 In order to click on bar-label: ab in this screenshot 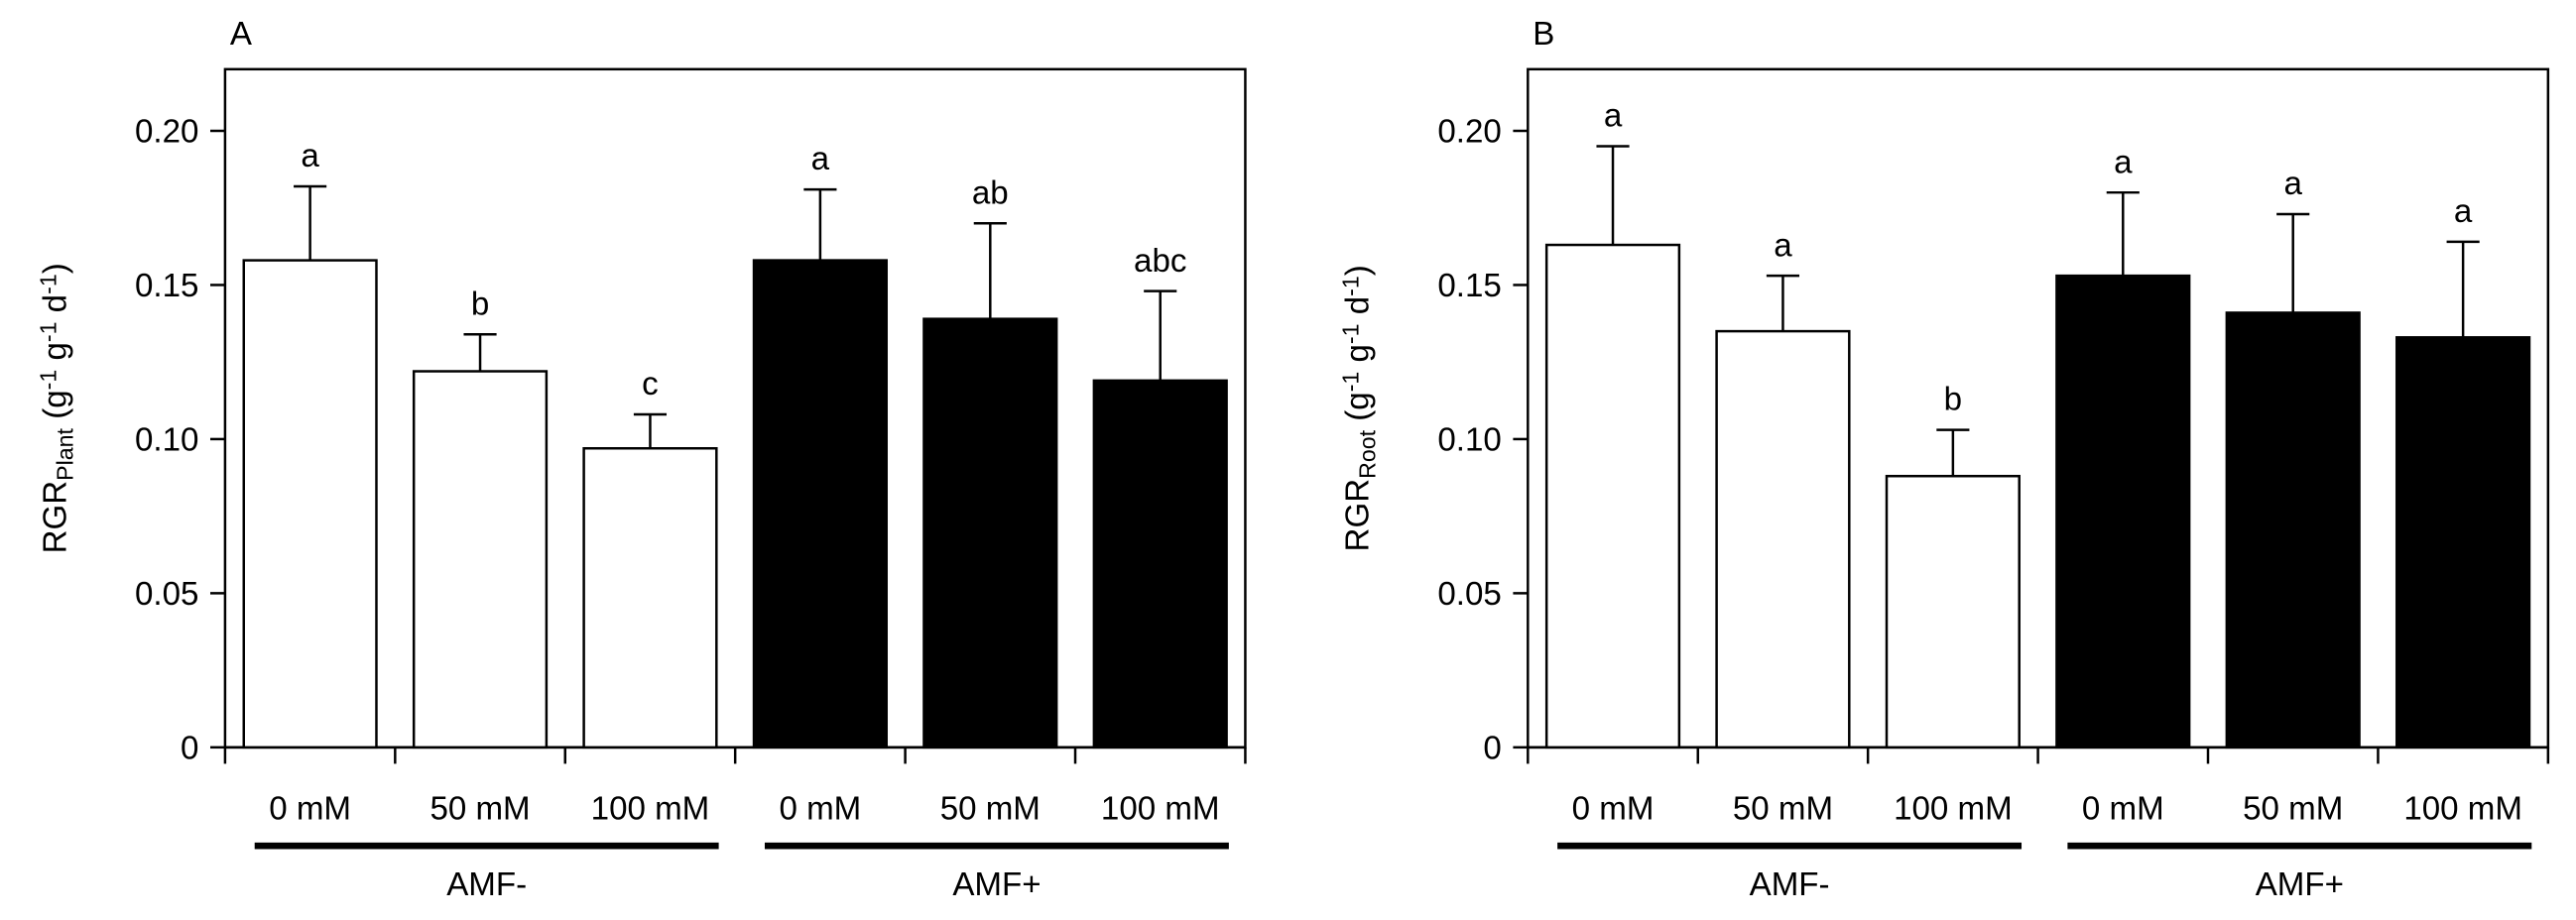, I will do `click(990, 192)`.